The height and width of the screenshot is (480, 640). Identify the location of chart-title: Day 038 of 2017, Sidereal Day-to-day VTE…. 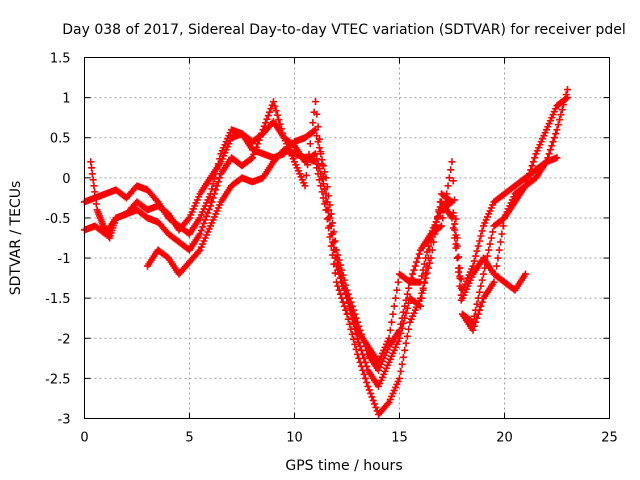
(344, 30).